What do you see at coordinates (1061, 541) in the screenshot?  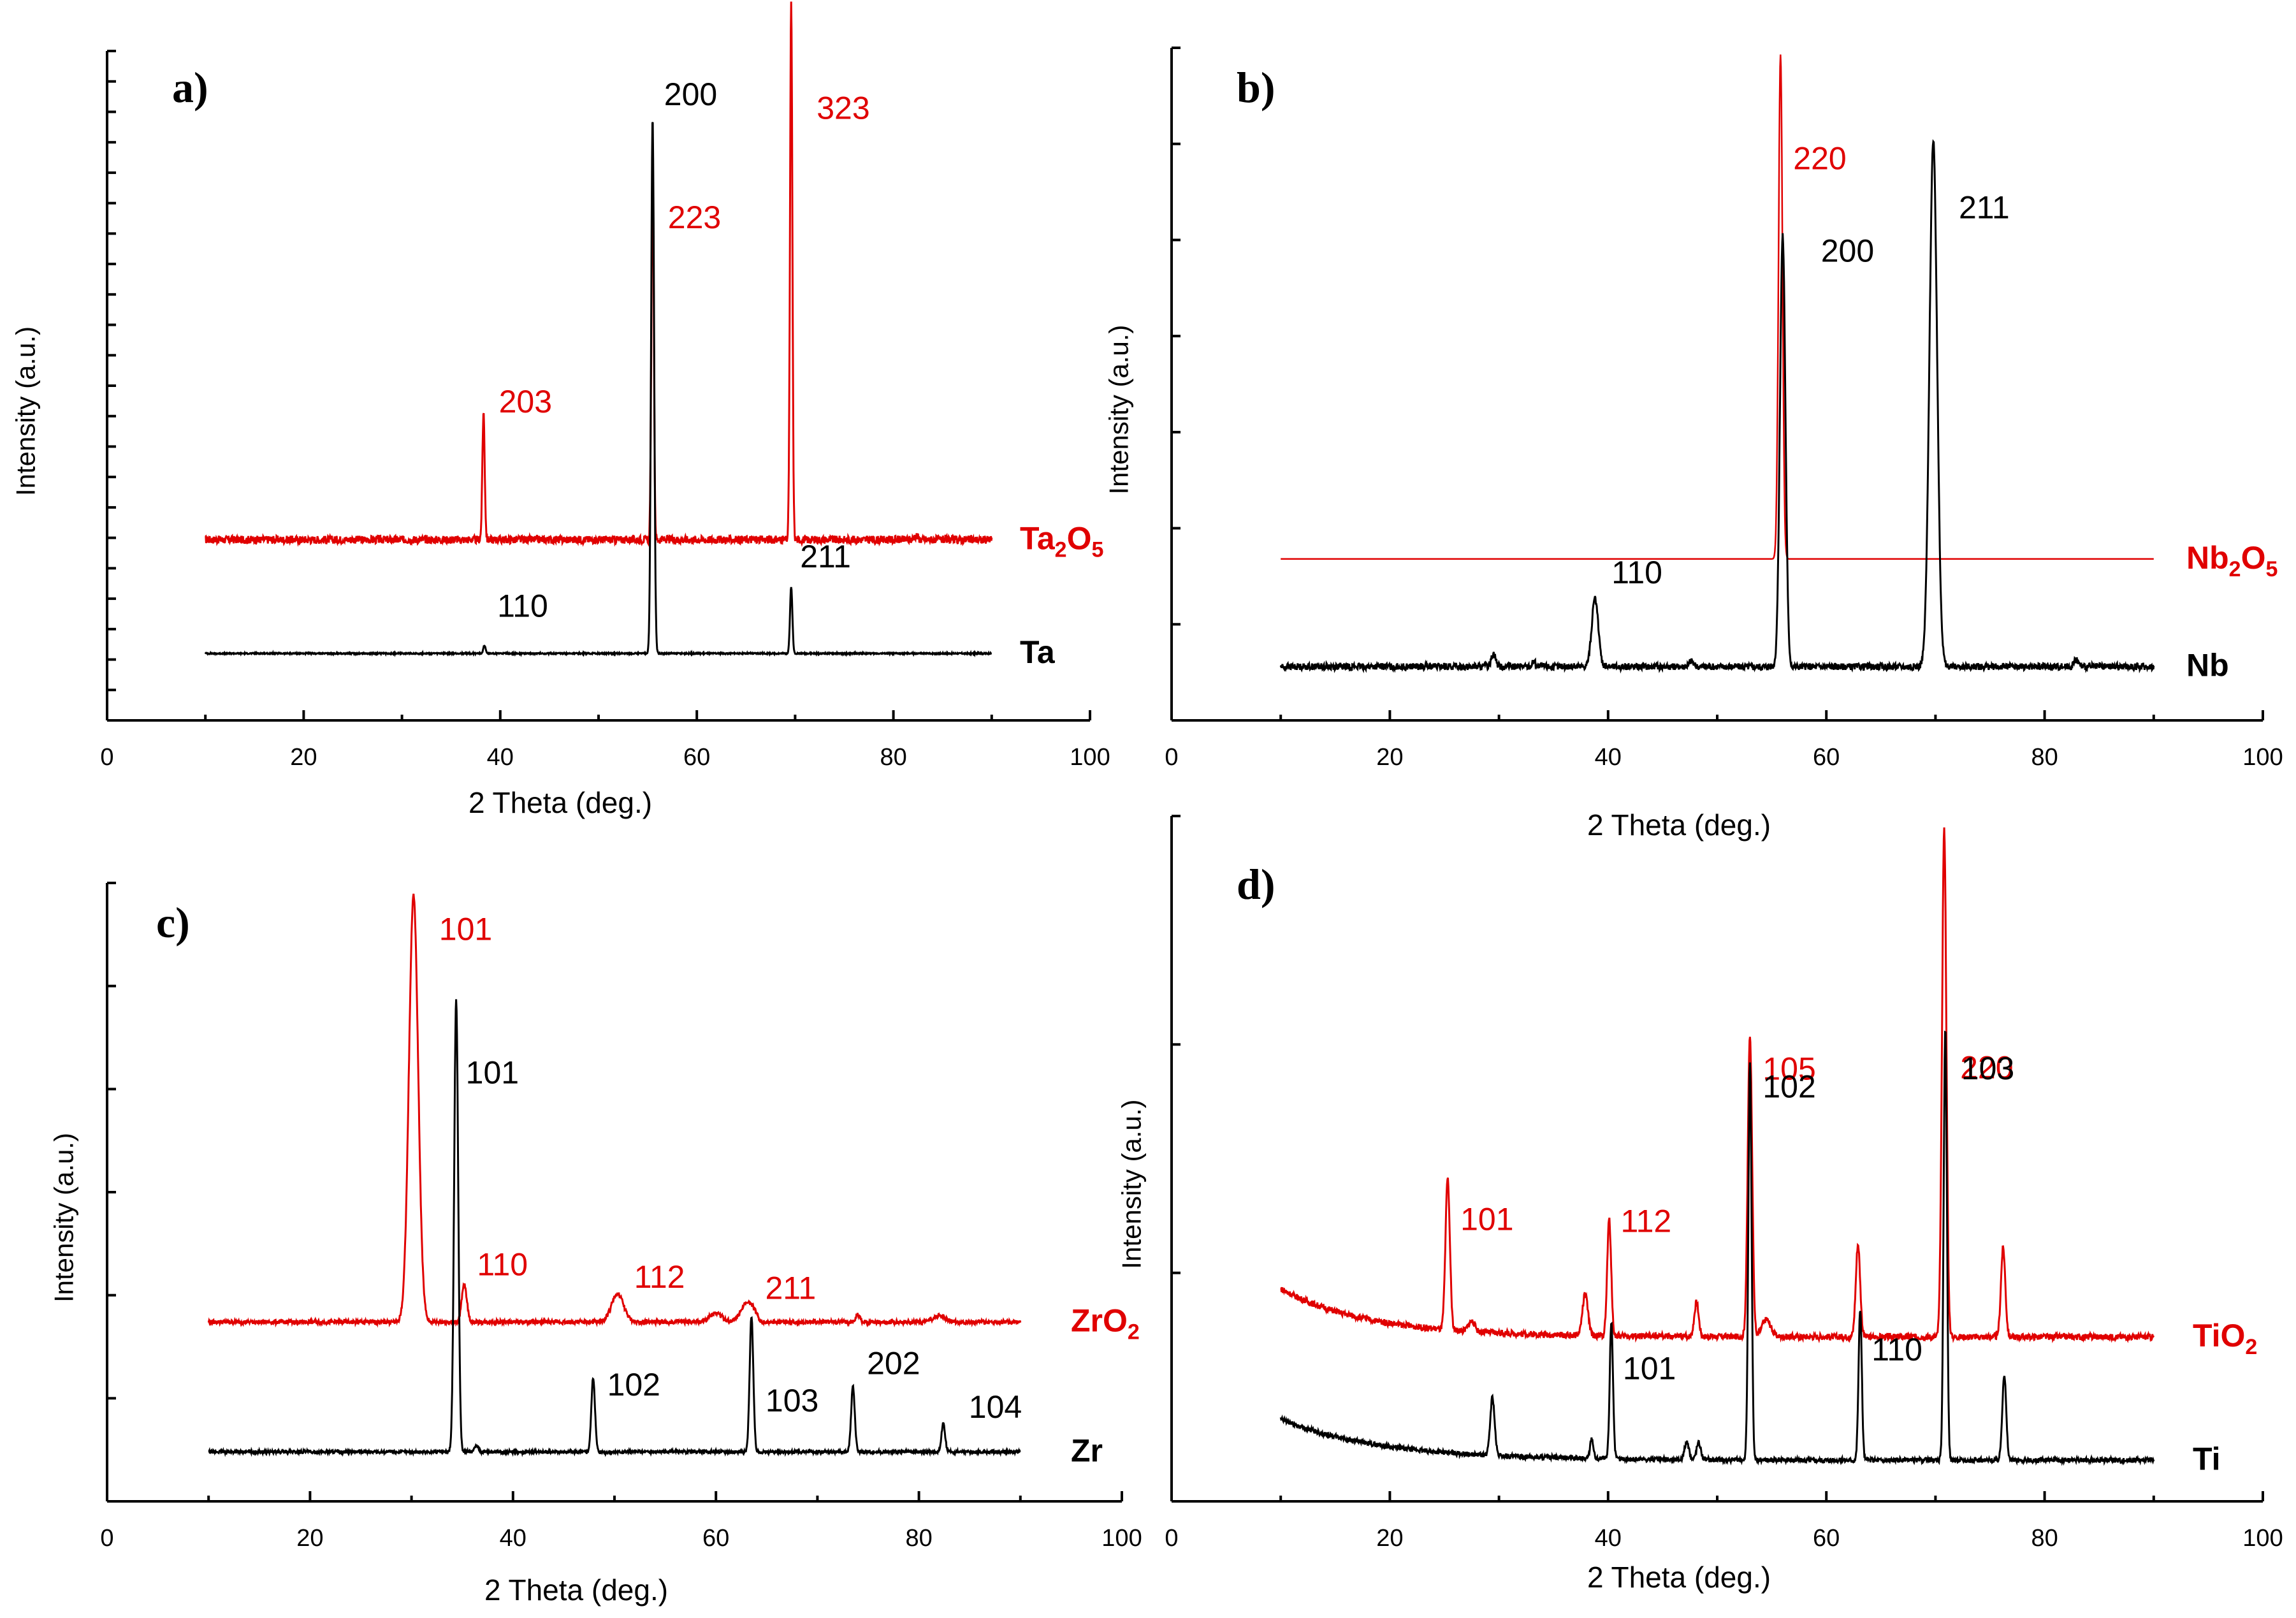 I see `series-label: Ta2O5` at bounding box center [1061, 541].